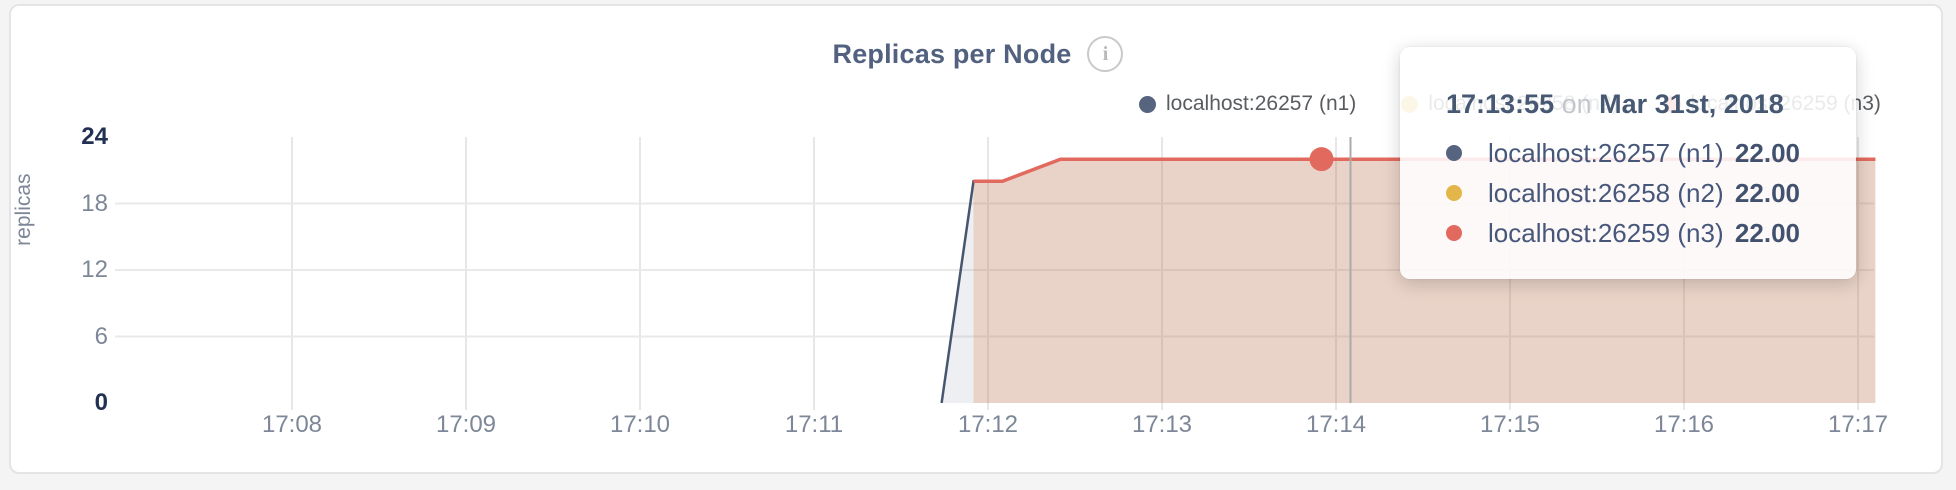 The width and height of the screenshot is (1956, 490). Describe the element at coordinates (94, 203) in the screenshot. I see `y-tick-label: 18` at that location.